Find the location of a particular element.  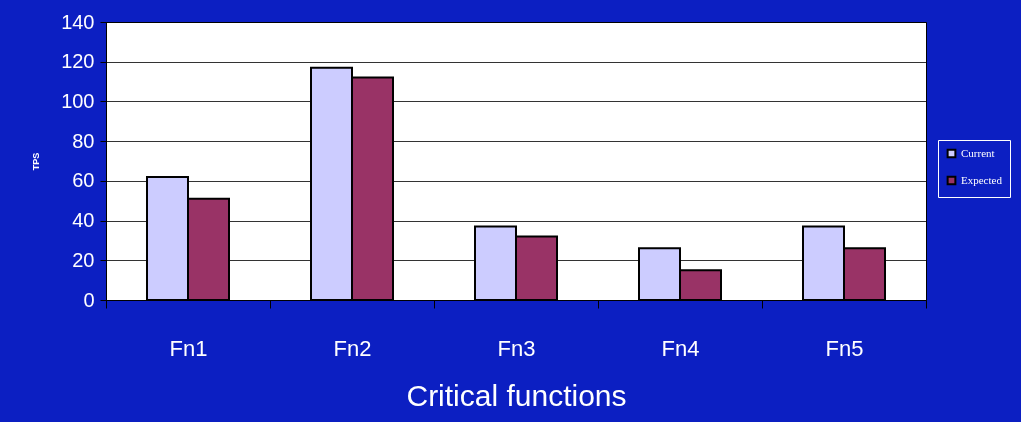

legend-label: Current is located at coordinates (978, 152).